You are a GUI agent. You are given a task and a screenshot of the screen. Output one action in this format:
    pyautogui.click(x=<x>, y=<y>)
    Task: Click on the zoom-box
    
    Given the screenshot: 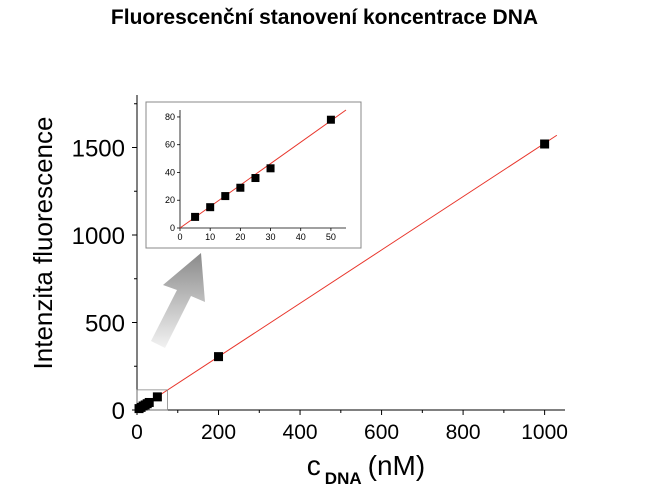 What is the action you would take?
    pyautogui.click(x=152, y=400)
    